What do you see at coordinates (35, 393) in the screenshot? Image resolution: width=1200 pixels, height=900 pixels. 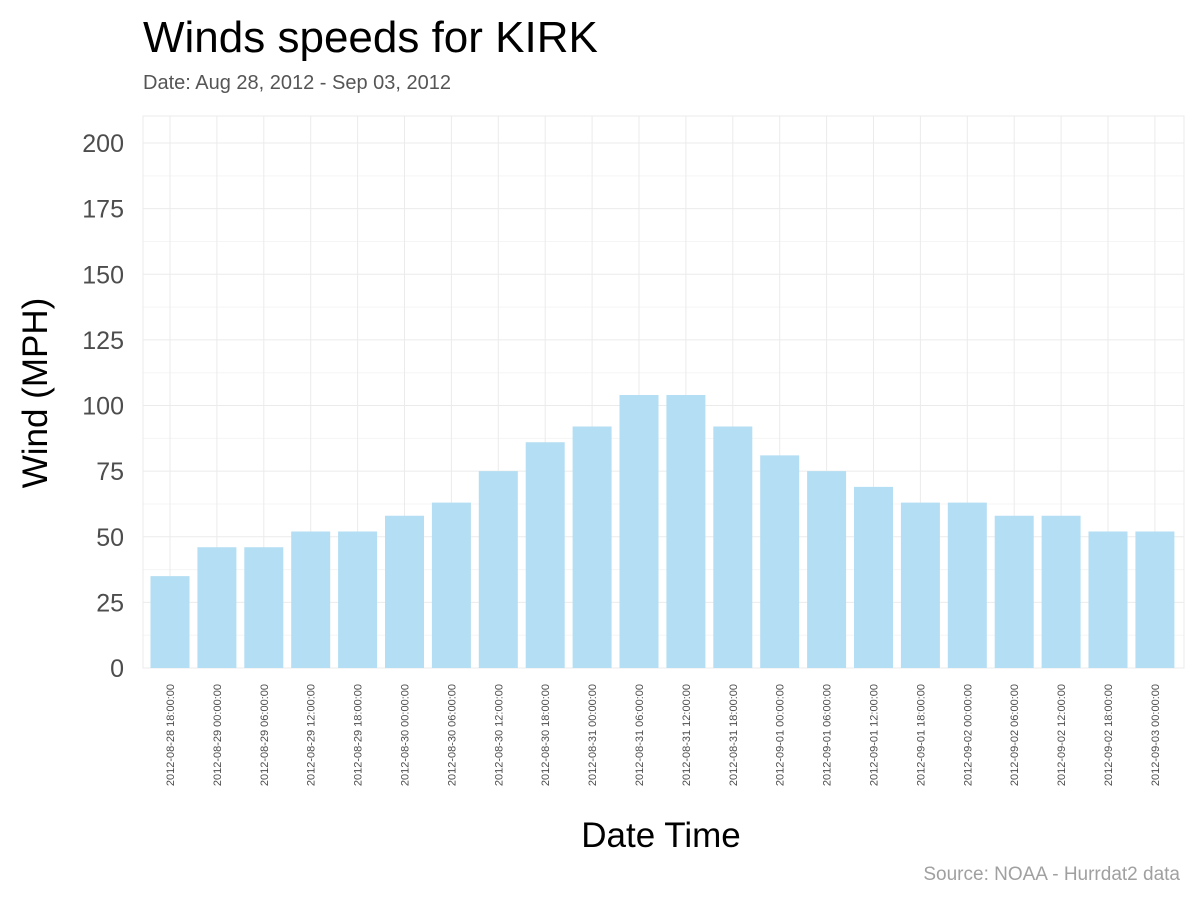 I see `y-axis-title: Wind (MPH)` at bounding box center [35, 393].